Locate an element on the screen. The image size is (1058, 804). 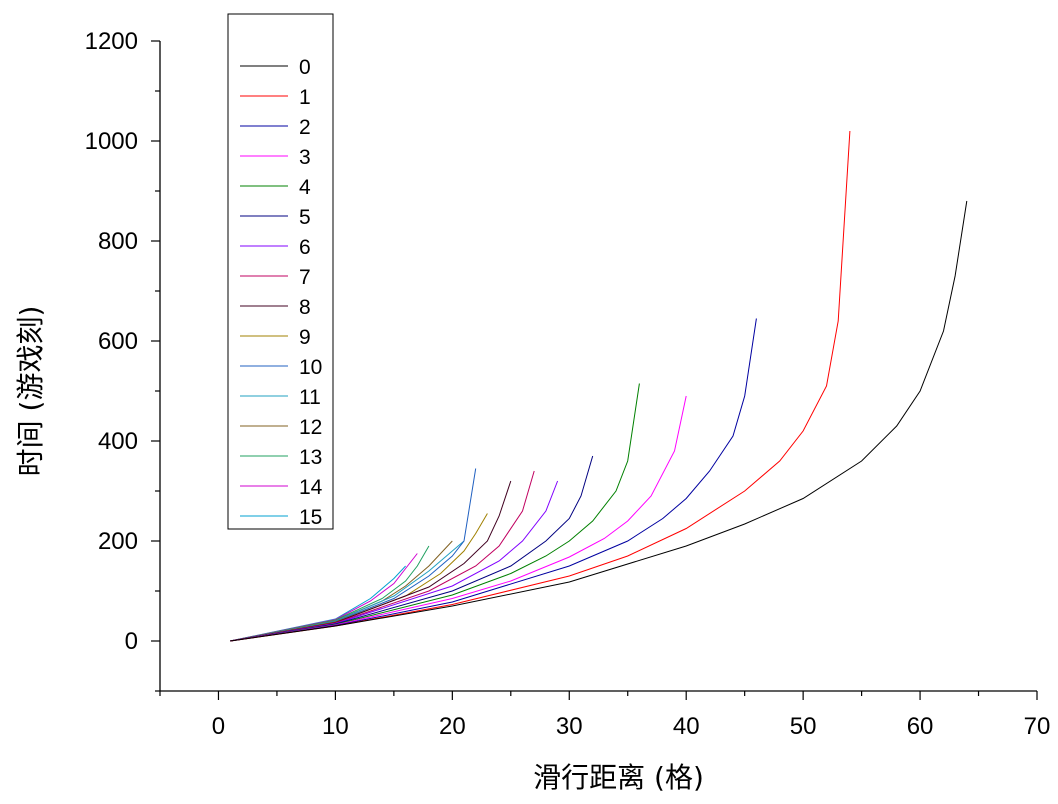
x-tick-label: 30 is located at coordinates (569, 726).